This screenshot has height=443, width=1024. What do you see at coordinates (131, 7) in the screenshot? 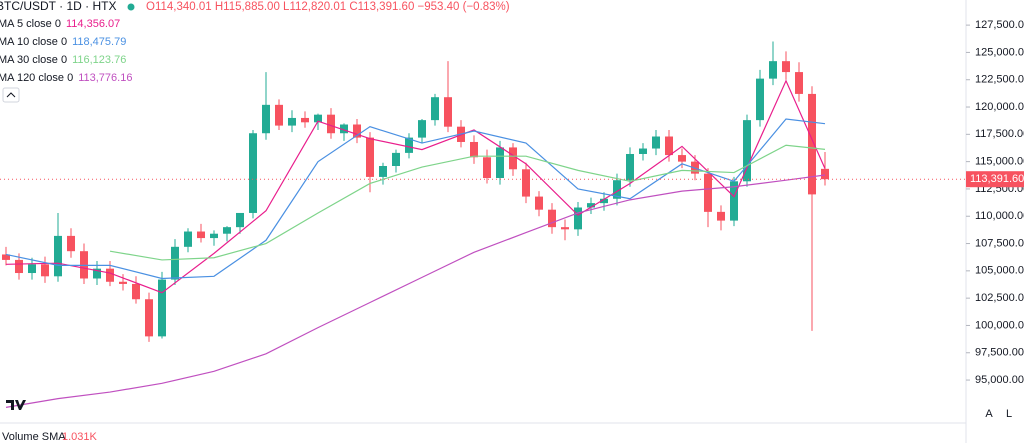
I see `status-dot` at bounding box center [131, 7].